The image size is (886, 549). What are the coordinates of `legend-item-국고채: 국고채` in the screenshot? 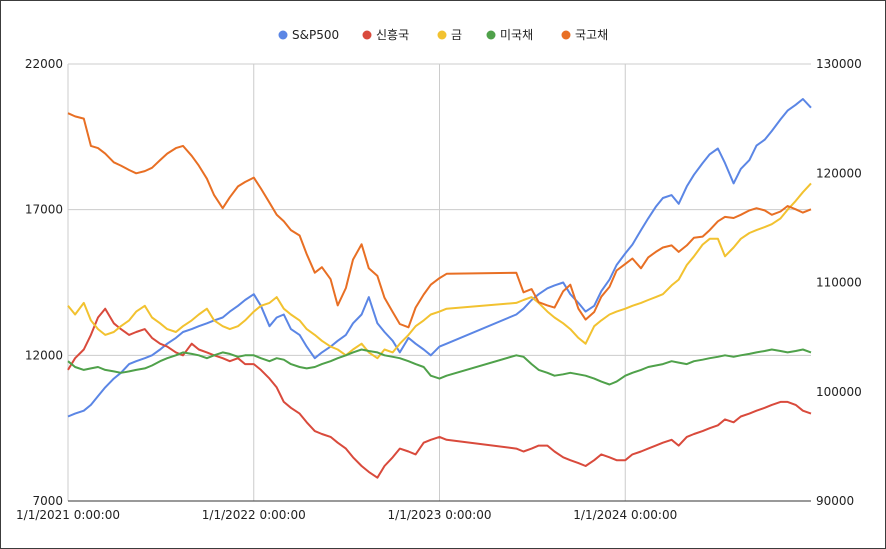 It's located at (585, 35).